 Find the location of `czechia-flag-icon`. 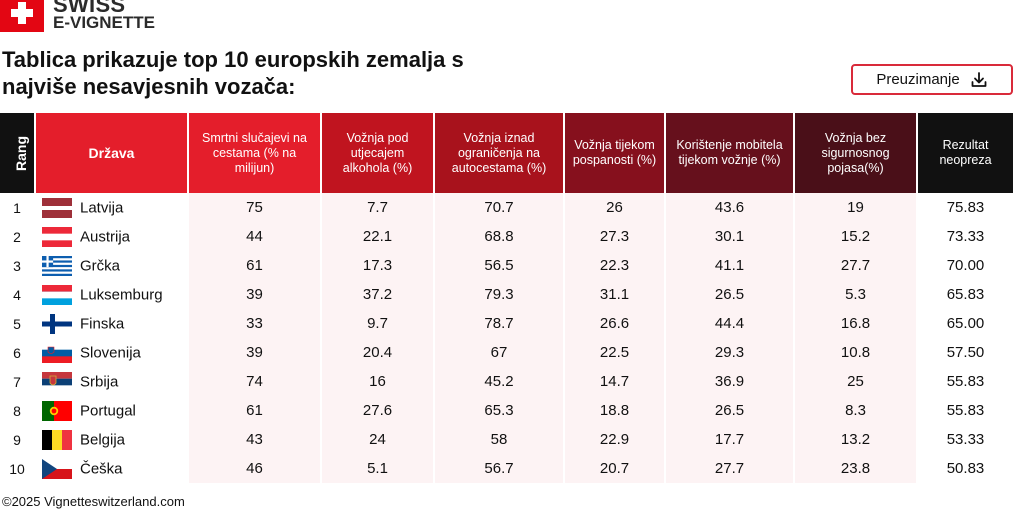

czechia-flag-icon is located at coordinates (57, 468).